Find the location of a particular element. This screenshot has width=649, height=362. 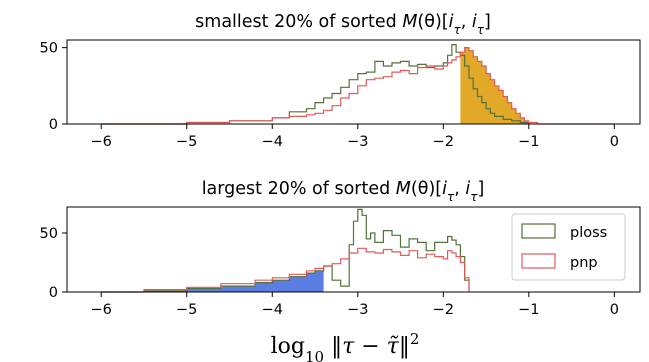

top-series-ploss is located at coordinates (315, 84).